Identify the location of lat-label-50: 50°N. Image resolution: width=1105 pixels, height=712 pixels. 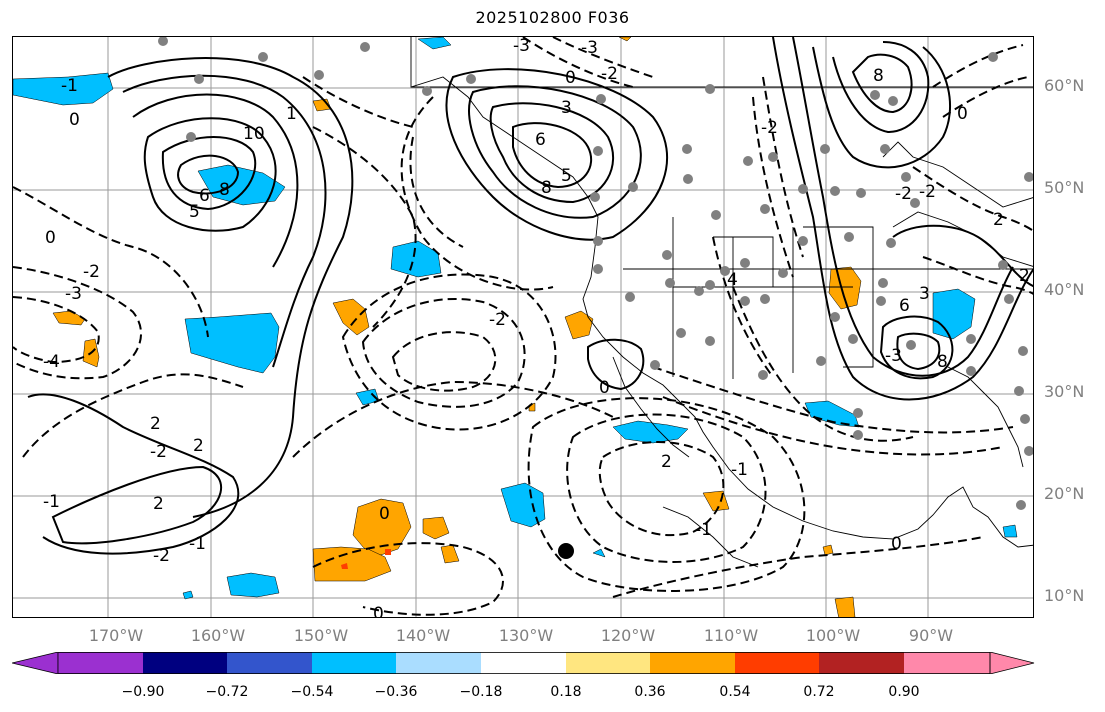
(1064, 187).